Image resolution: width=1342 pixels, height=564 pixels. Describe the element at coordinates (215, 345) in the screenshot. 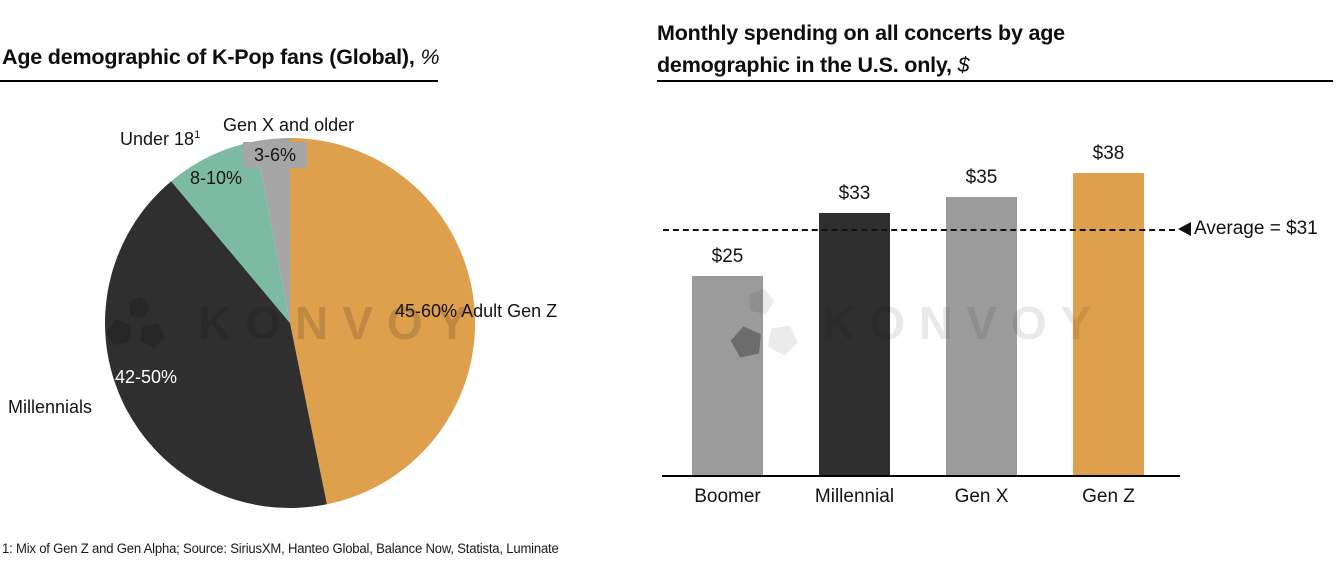

I see `pie-slice-millennials` at that location.